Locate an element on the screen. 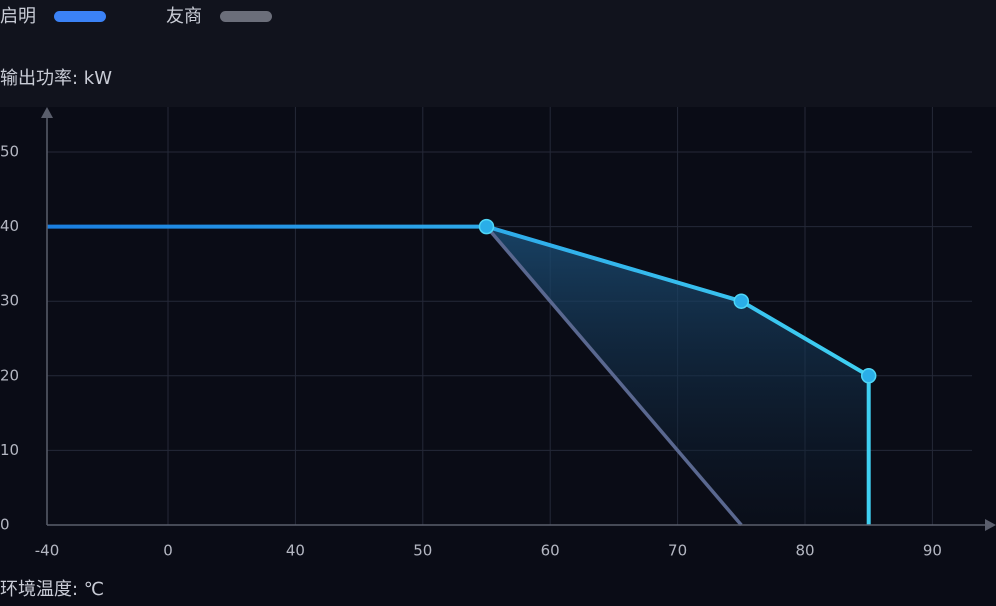 Image resolution: width=996 pixels, height=606 pixels. y-tick-label: 40 is located at coordinates (9, 226).